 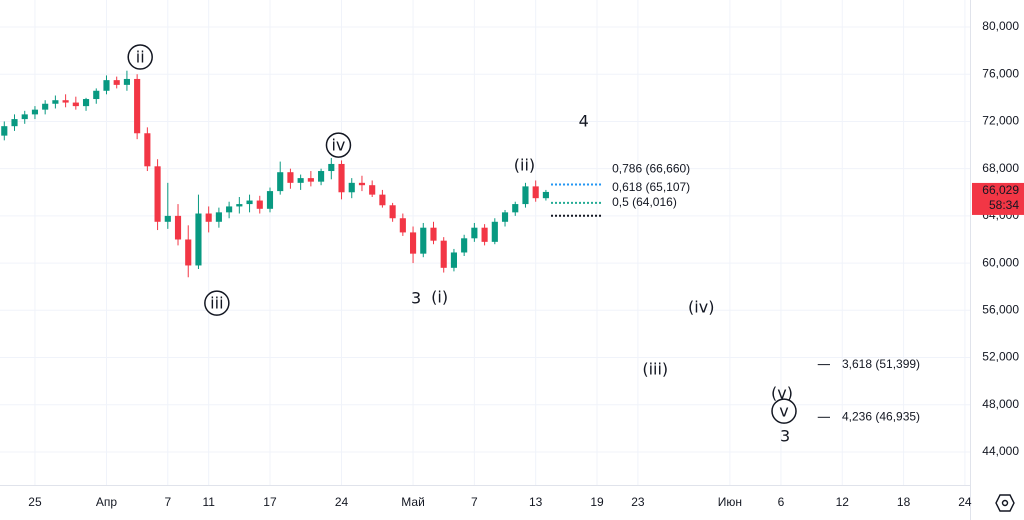 I want to click on settings-icon, so click(x=1005, y=503).